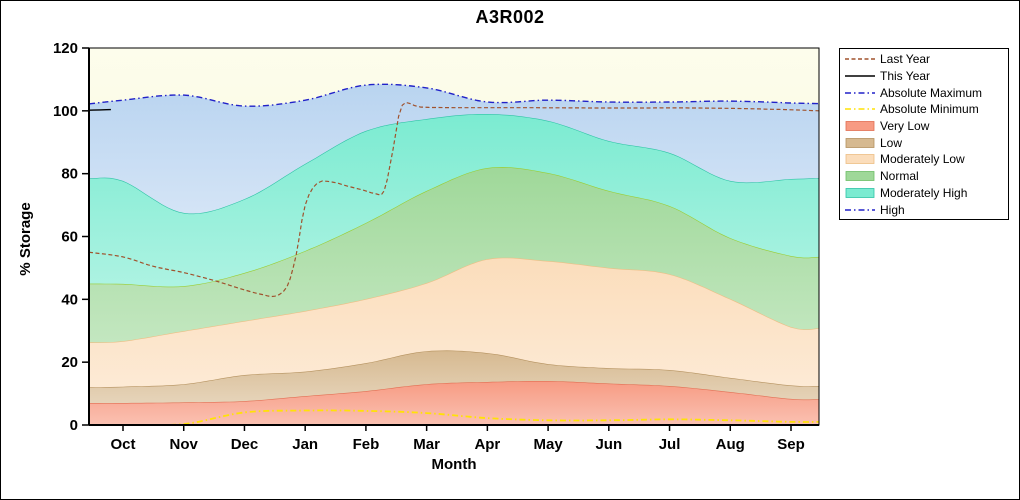 The image size is (1020, 500). I want to click on series-absolute-minimum, so click(454, 417).